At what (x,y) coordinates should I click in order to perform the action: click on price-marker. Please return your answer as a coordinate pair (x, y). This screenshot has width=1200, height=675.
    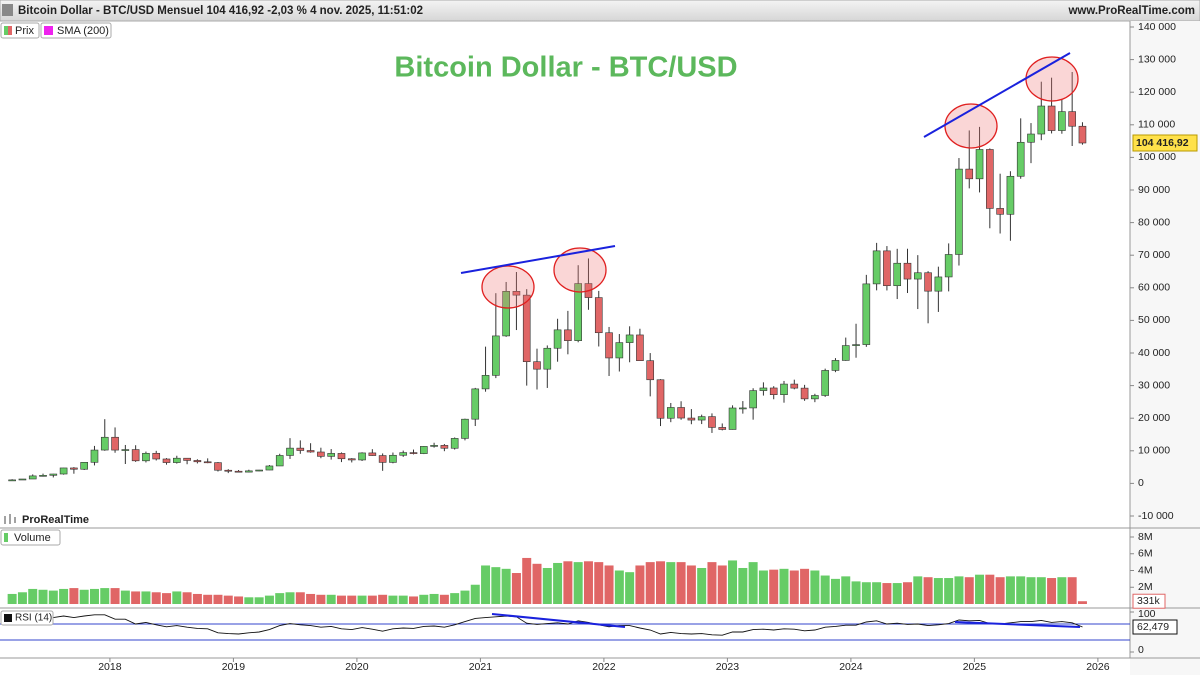
    Looking at the image, I should click on (1165, 143).